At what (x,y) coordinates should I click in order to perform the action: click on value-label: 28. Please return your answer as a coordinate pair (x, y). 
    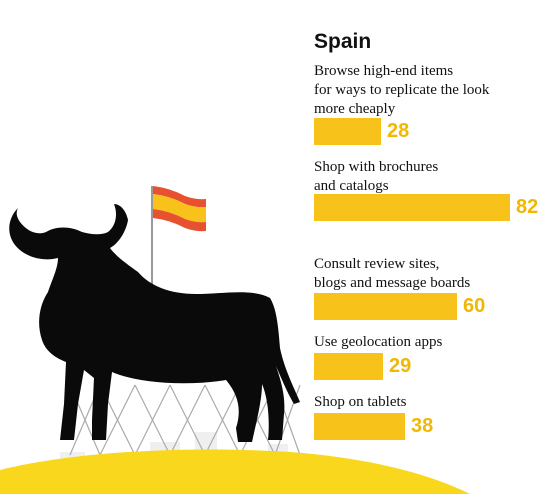
    Looking at the image, I should click on (398, 131).